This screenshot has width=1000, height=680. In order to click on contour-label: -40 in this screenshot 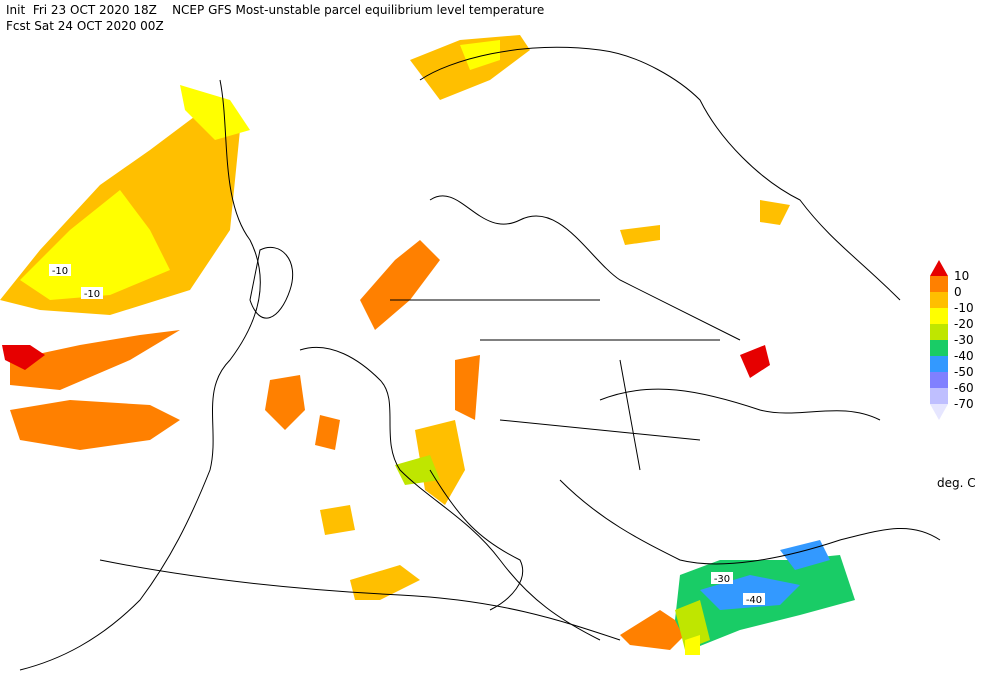, I will do `click(754, 600)`.